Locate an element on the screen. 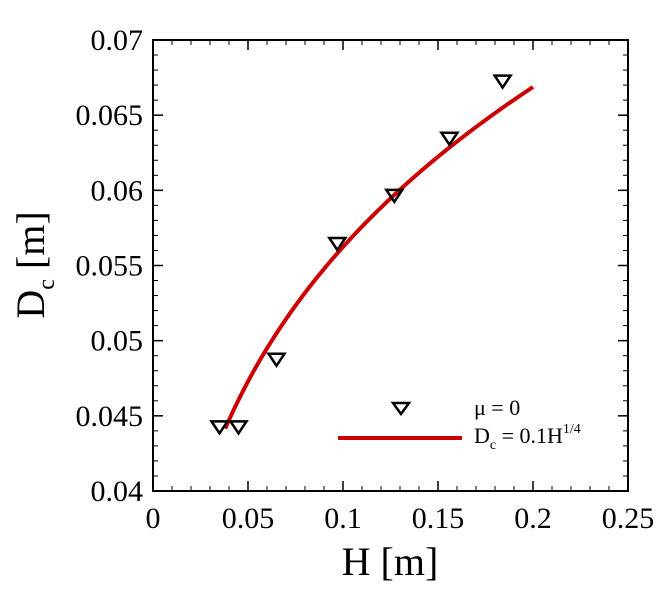 This screenshot has width=664, height=591. y-tick-label: 0.055 is located at coordinates (110, 266).